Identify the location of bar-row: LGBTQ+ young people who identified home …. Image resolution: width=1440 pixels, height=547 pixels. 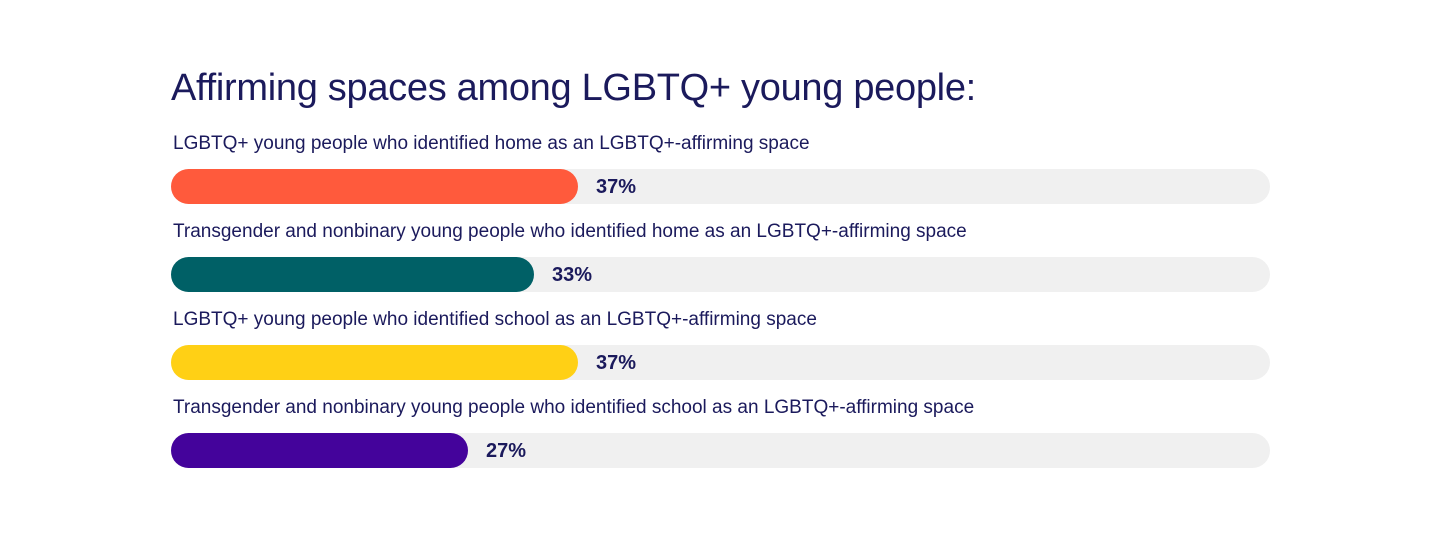
(721, 176).